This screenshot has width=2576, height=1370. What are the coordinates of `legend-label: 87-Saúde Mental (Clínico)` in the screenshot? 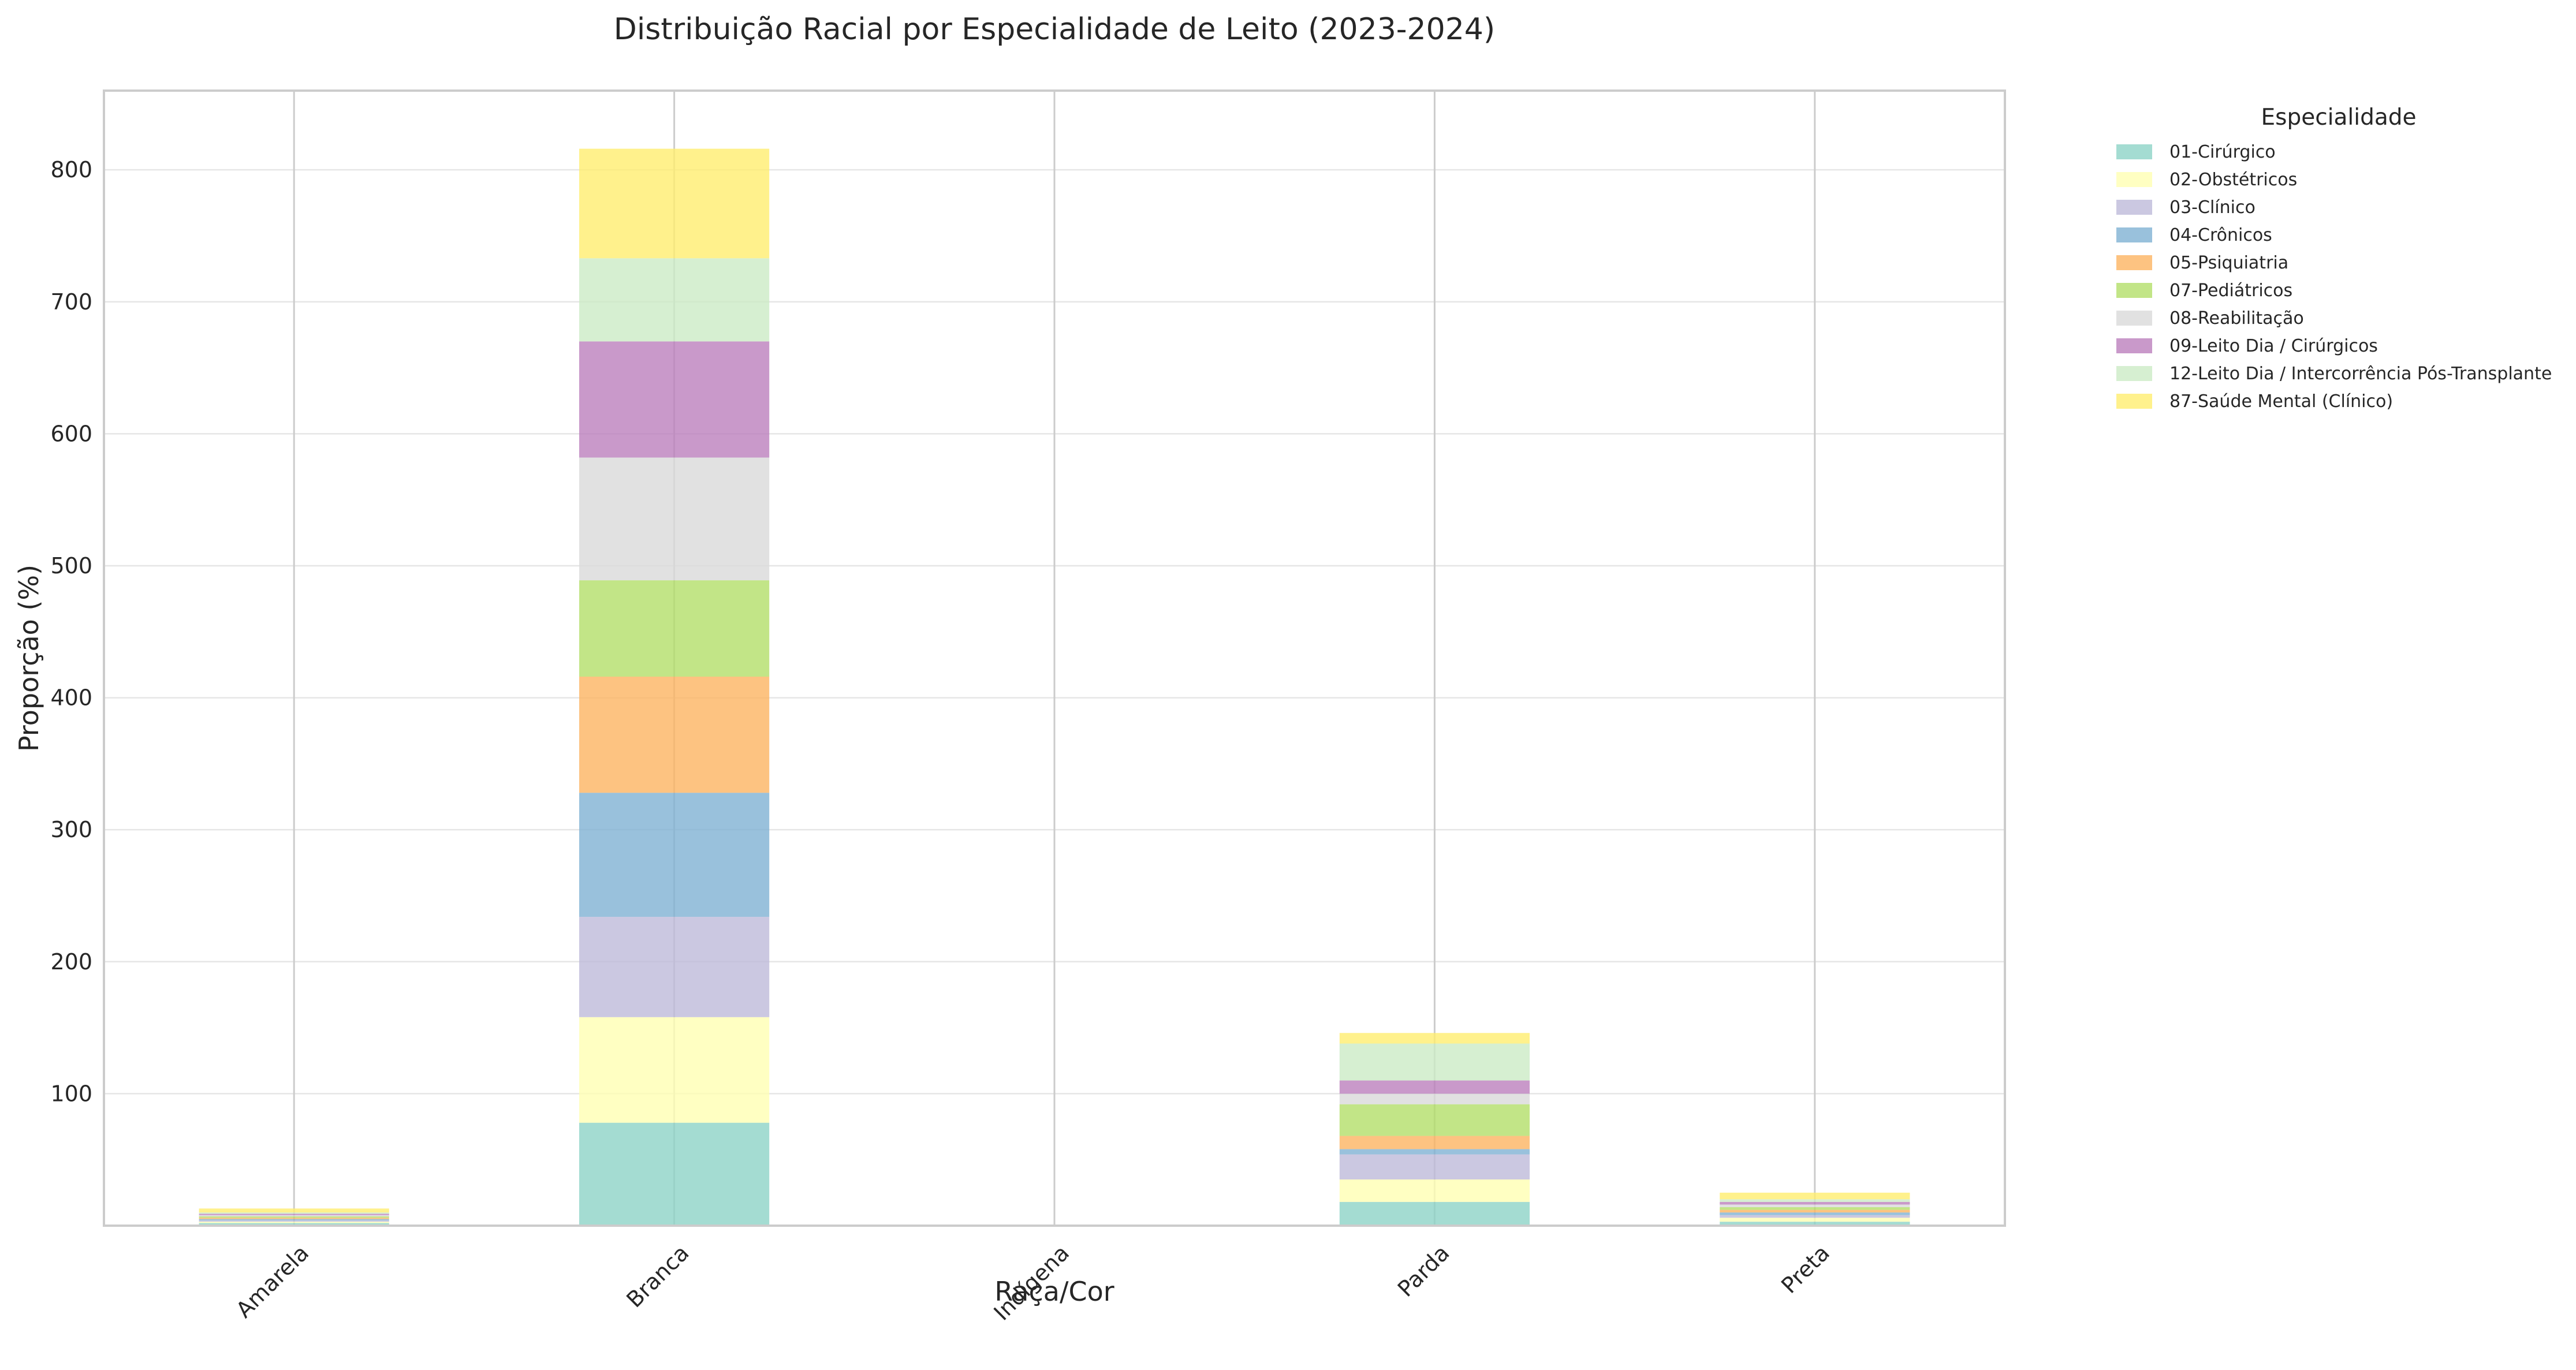 It's located at (2281, 401).